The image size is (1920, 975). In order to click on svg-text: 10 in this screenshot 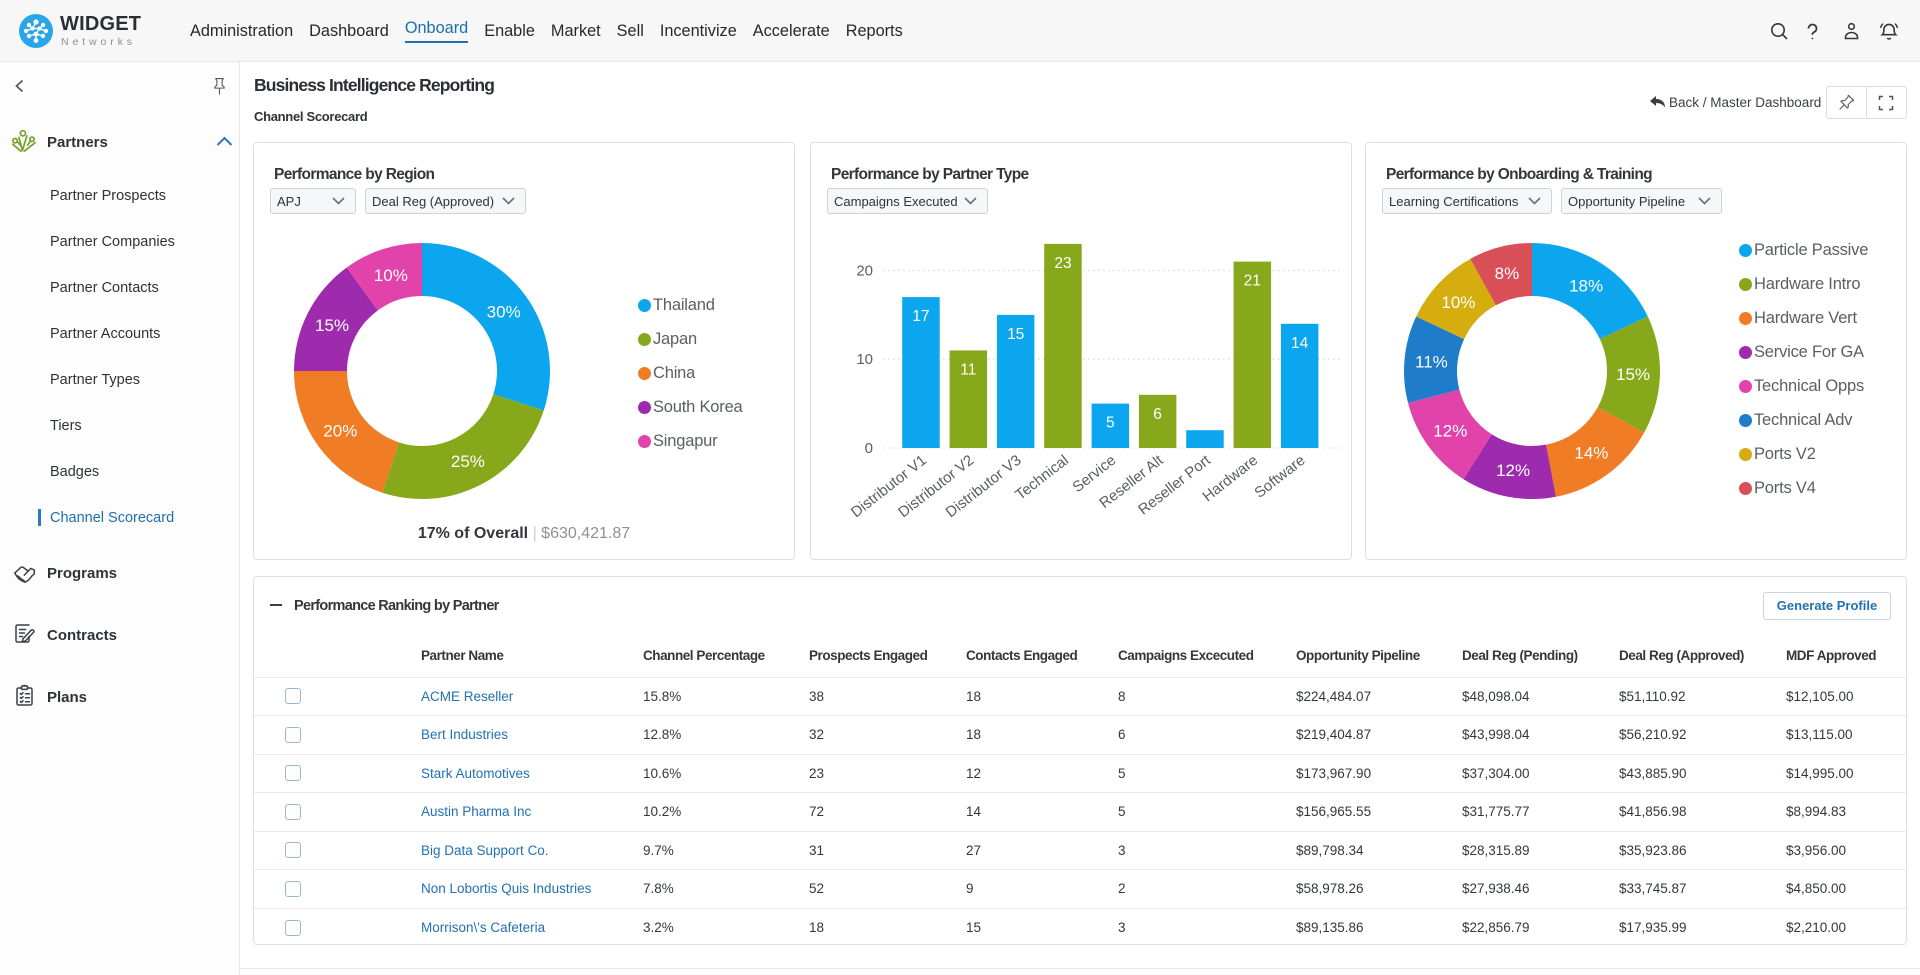, I will do `click(864, 359)`.